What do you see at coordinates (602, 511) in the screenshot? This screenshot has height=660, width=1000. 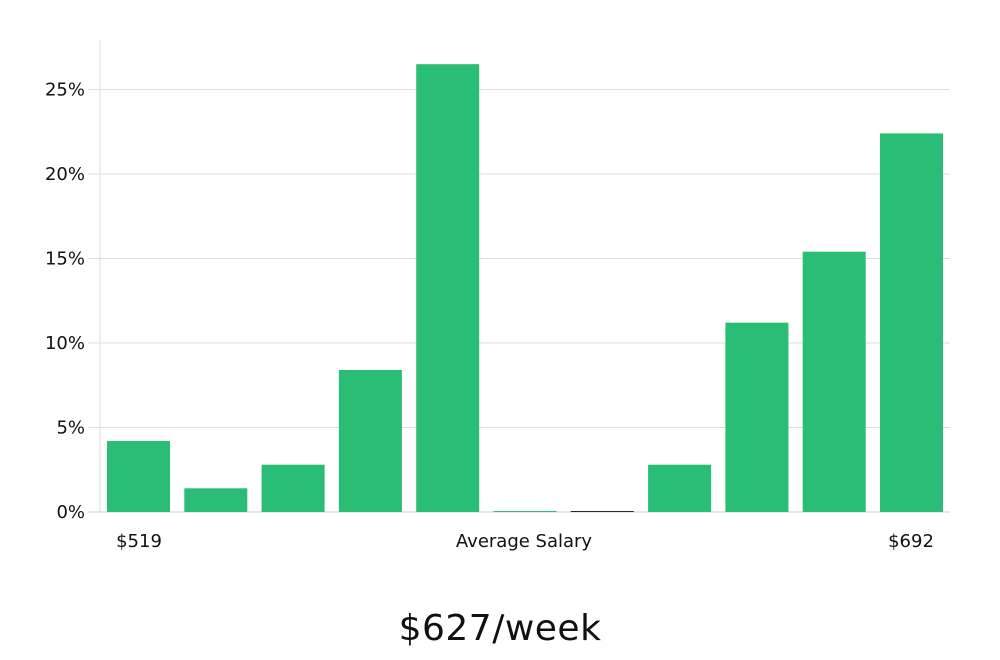 I see `bar-current-salary` at bounding box center [602, 511].